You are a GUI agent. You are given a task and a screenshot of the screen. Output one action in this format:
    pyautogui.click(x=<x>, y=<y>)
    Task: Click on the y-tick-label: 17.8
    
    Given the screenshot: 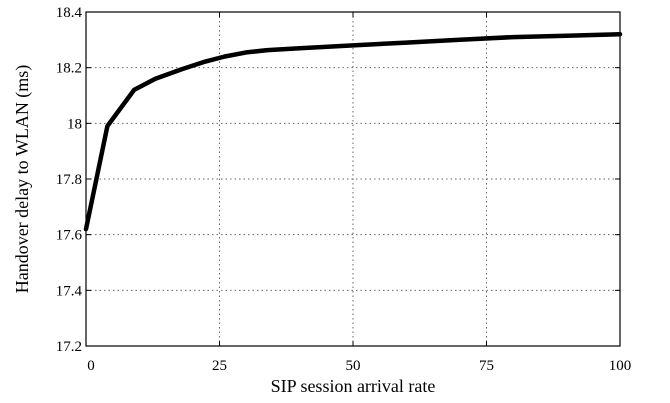 What is the action you would take?
    pyautogui.click(x=69, y=180)
    